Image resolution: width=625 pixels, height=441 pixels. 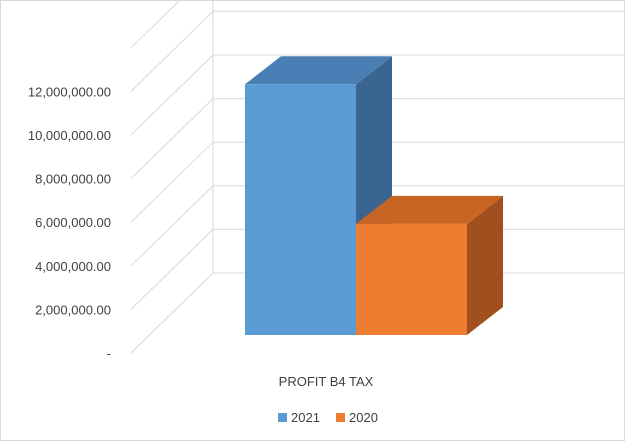 What do you see at coordinates (485, 265) in the screenshot?
I see `bar-side-face` at bounding box center [485, 265].